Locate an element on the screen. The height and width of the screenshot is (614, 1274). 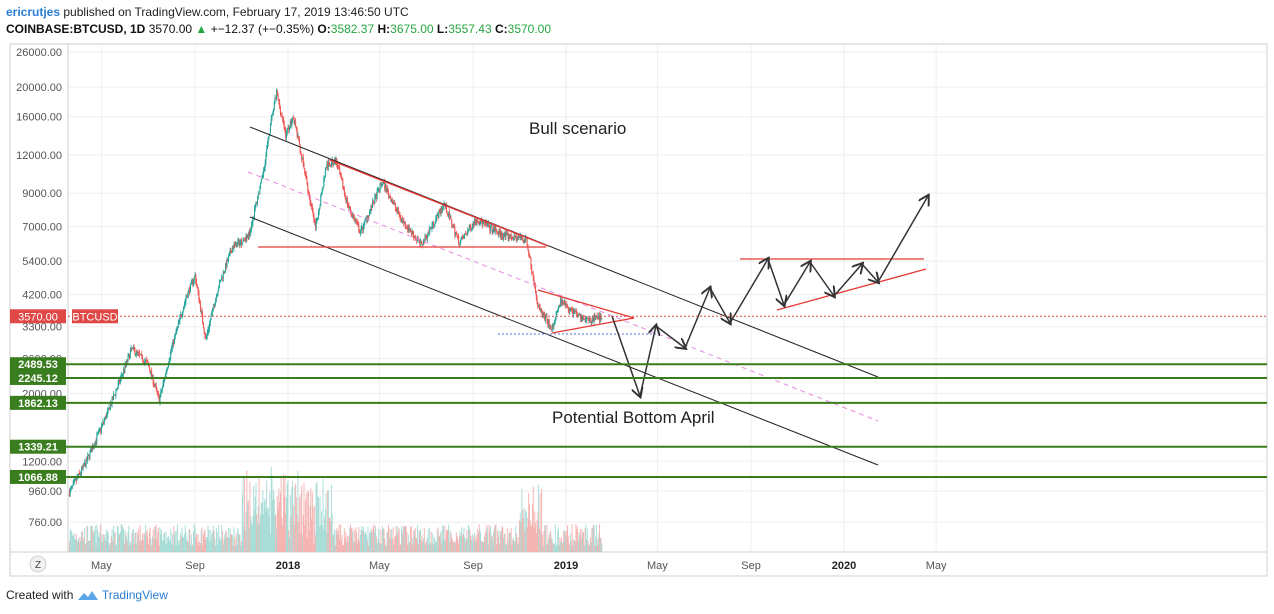
range-rising-support-line is located at coordinates (851, 289).